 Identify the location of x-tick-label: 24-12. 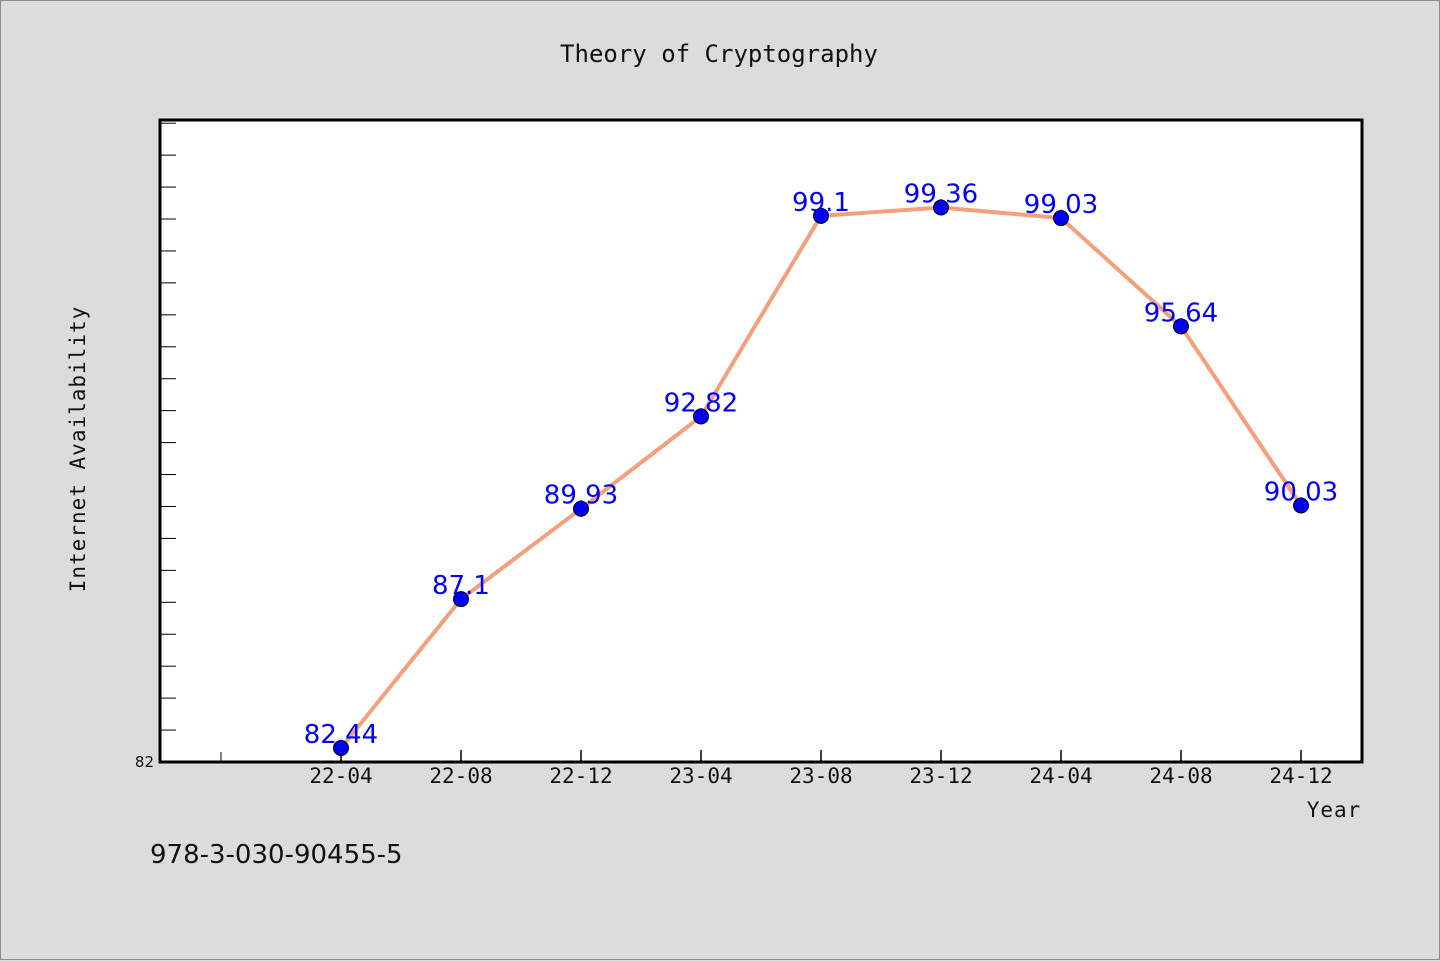
(1300, 776).